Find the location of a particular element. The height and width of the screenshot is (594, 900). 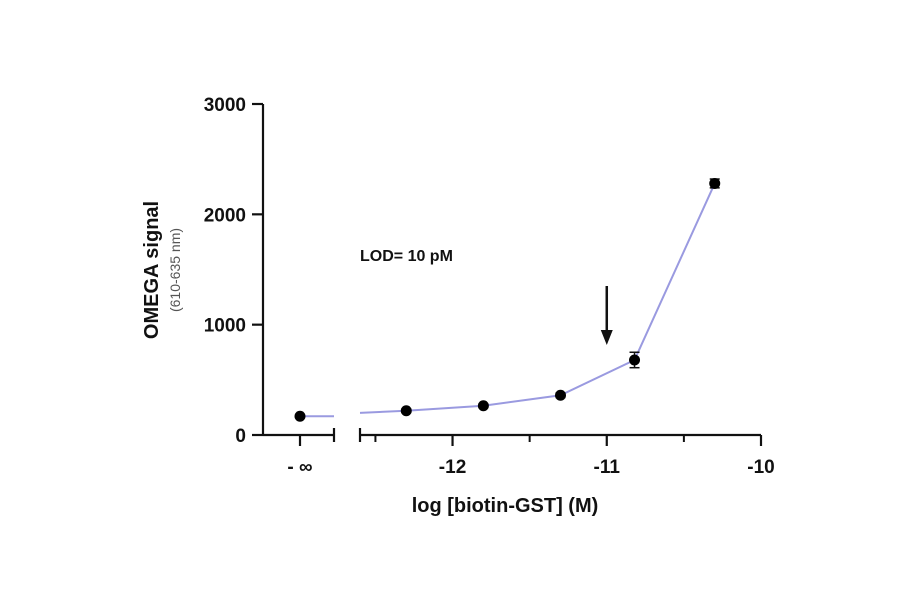

y-ticks: 0 1000 2000 3000 is located at coordinates (233, 271).